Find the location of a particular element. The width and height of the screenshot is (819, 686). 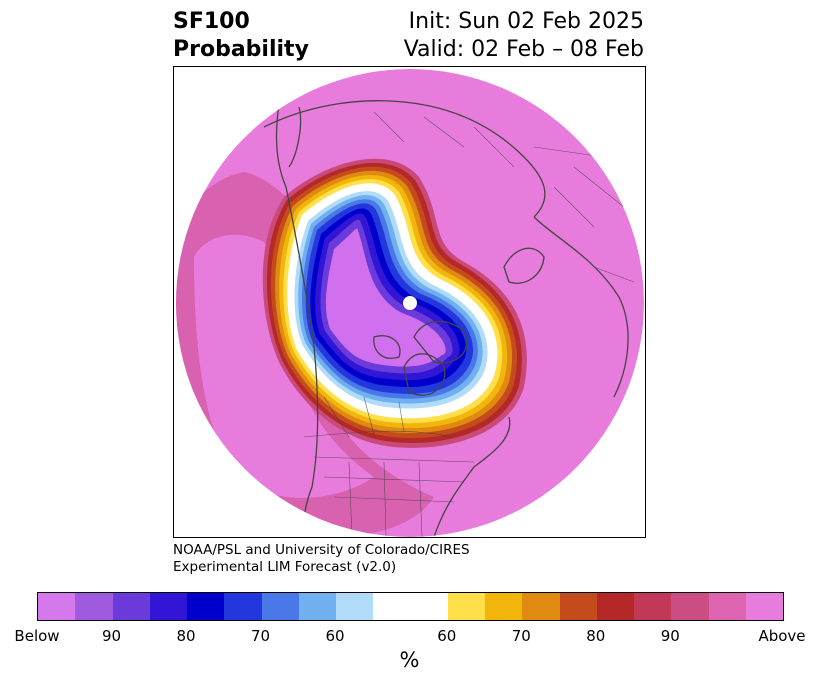

title-line-1: SF100 is located at coordinates (211, 21).